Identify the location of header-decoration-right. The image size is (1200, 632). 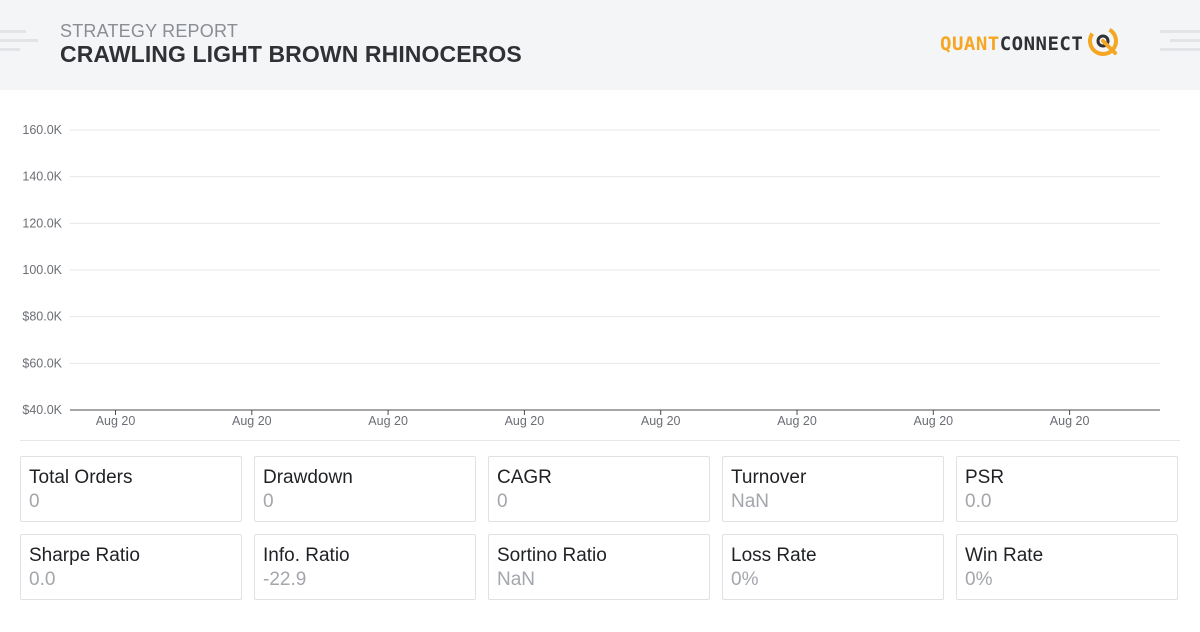
(1180, 43).